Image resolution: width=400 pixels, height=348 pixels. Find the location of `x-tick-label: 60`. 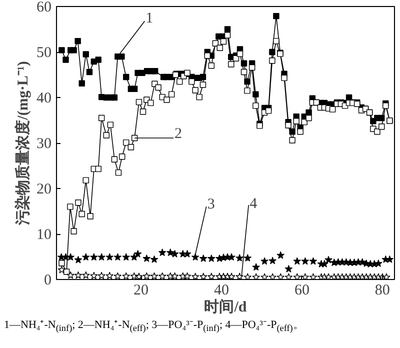

x-tick-label: 60 is located at coordinates (302, 290).